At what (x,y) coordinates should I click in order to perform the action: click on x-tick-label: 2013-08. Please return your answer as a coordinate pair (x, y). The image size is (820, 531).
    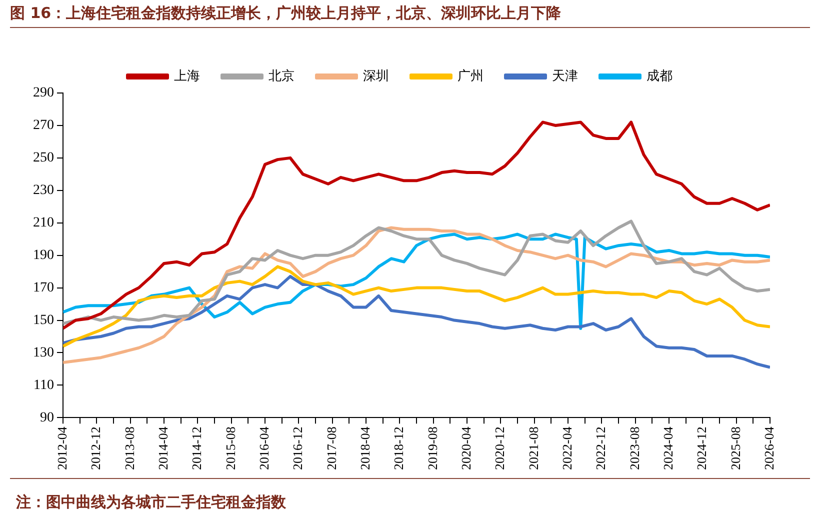
    Looking at the image, I should click on (129, 448).